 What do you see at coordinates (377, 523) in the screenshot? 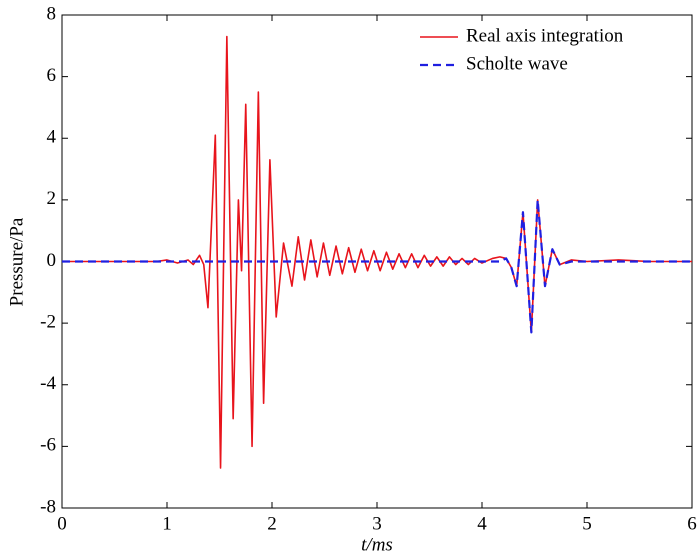
I see `x-tick-label: 3` at bounding box center [377, 523].